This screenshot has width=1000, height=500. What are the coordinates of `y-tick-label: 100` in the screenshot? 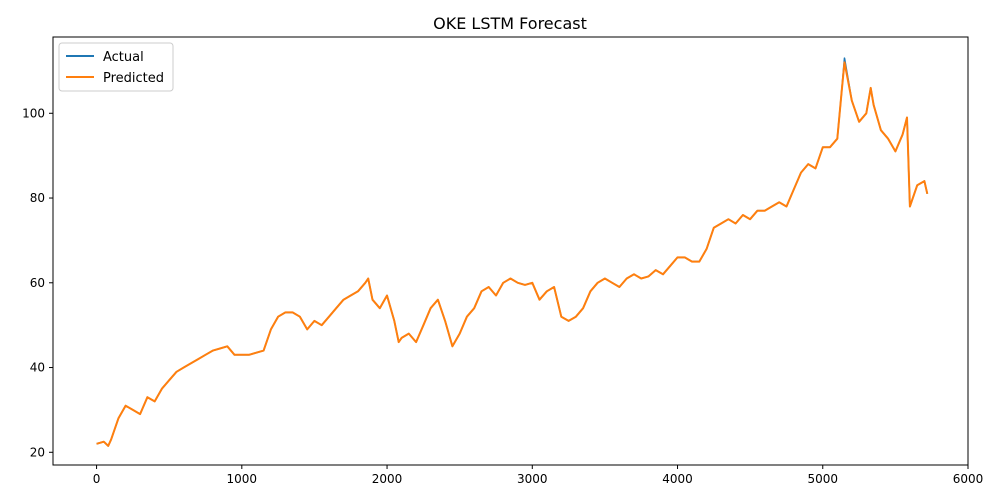 It's located at (33, 113).